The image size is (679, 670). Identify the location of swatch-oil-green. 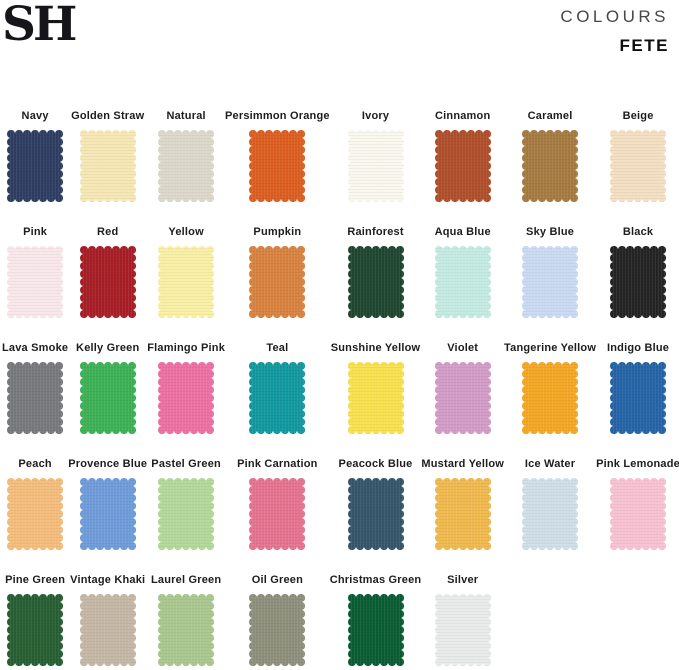
(277, 630).